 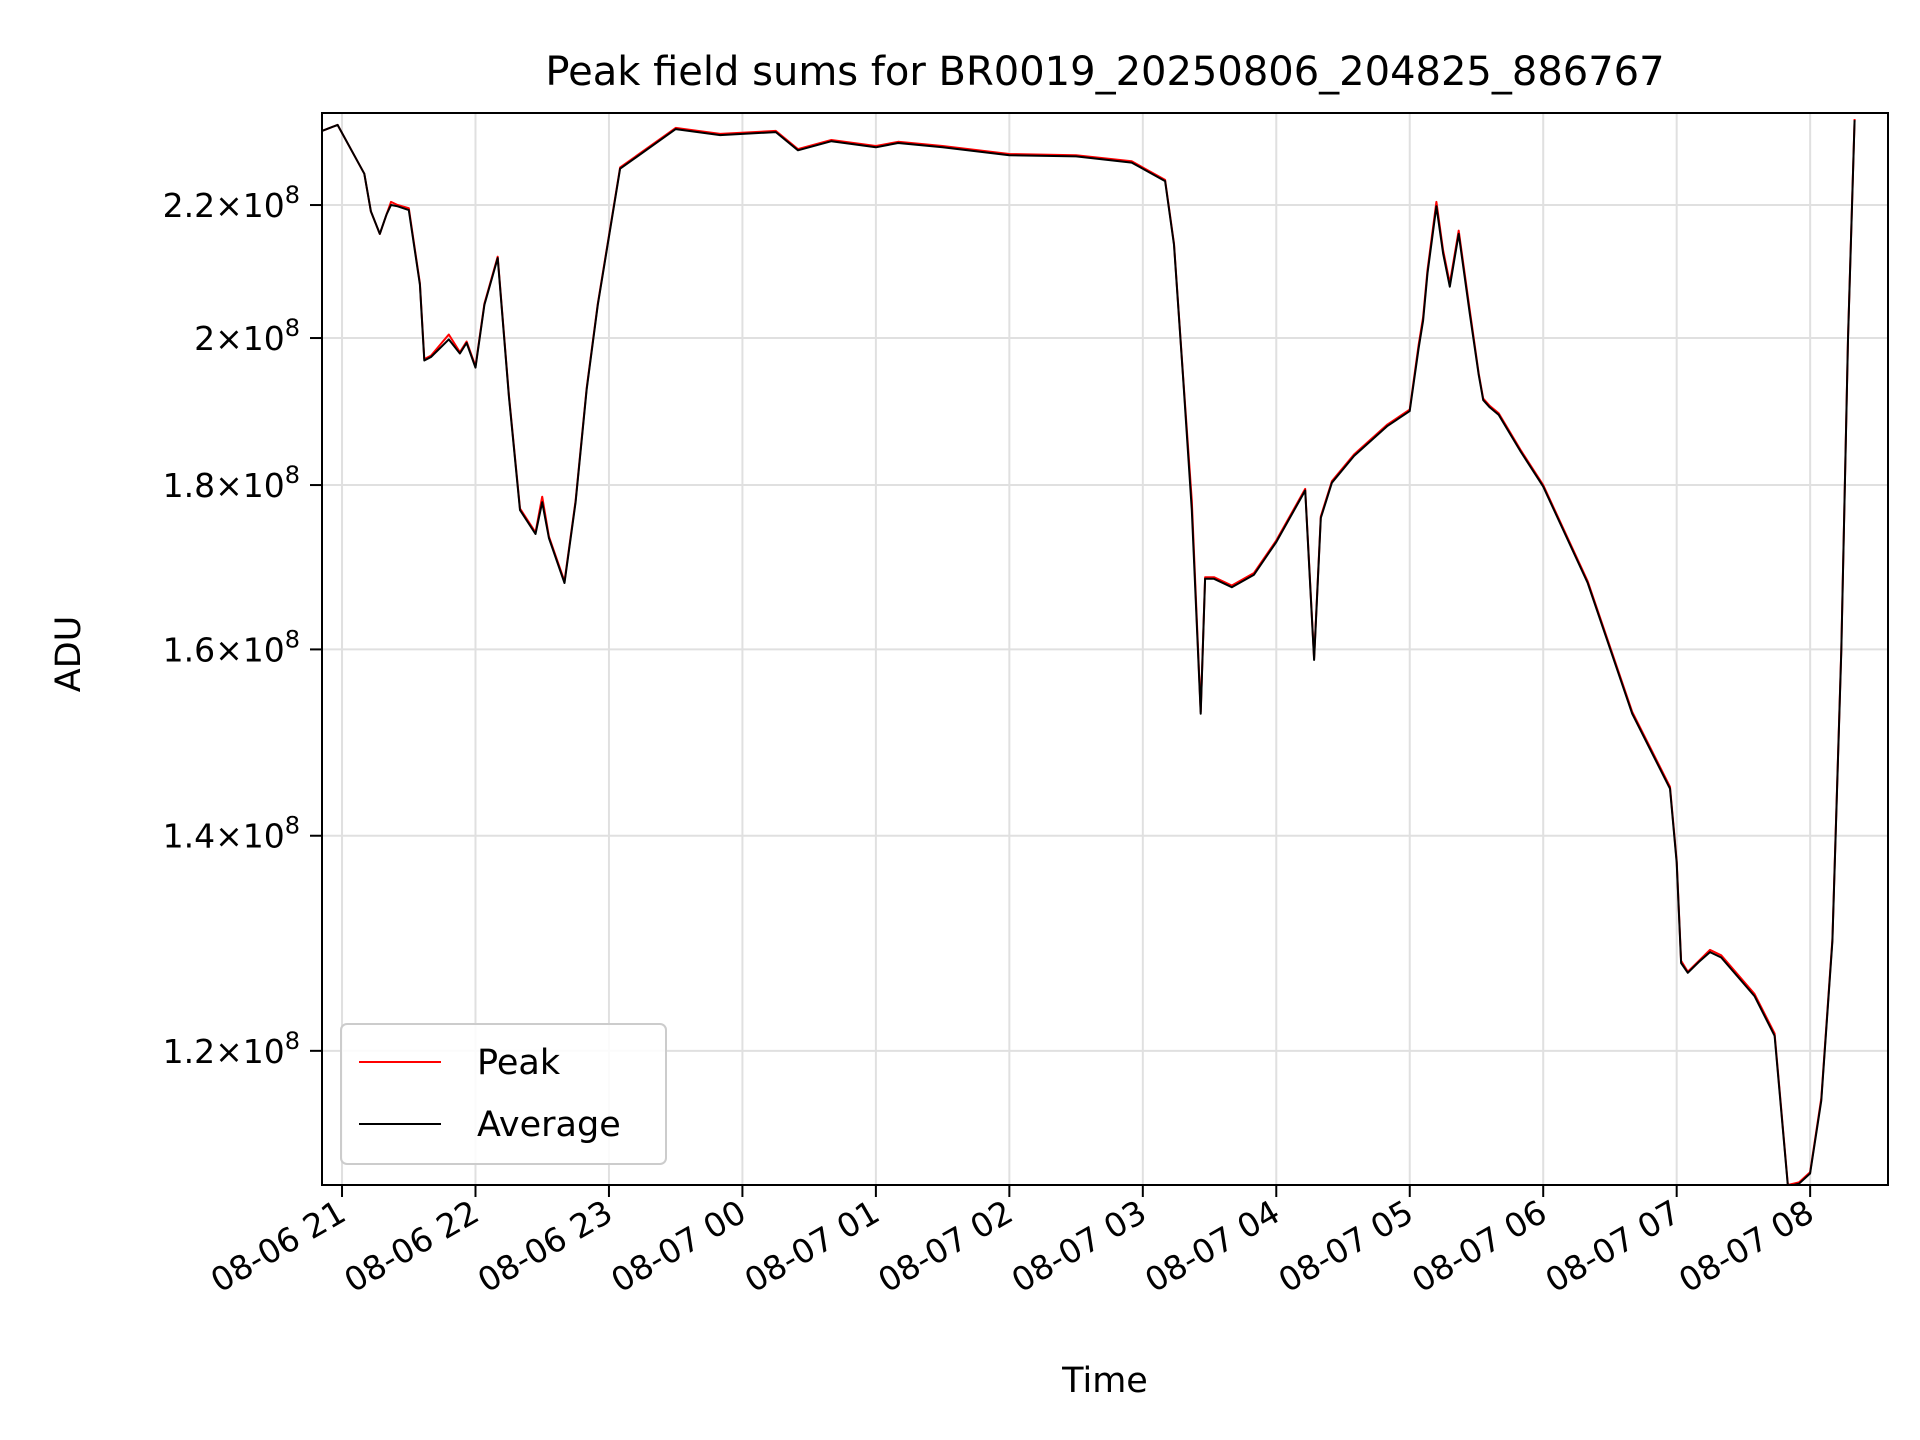 What do you see at coordinates (1212, 1246) in the screenshot?
I see `x-tick-label: 08-07 04` at bounding box center [1212, 1246].